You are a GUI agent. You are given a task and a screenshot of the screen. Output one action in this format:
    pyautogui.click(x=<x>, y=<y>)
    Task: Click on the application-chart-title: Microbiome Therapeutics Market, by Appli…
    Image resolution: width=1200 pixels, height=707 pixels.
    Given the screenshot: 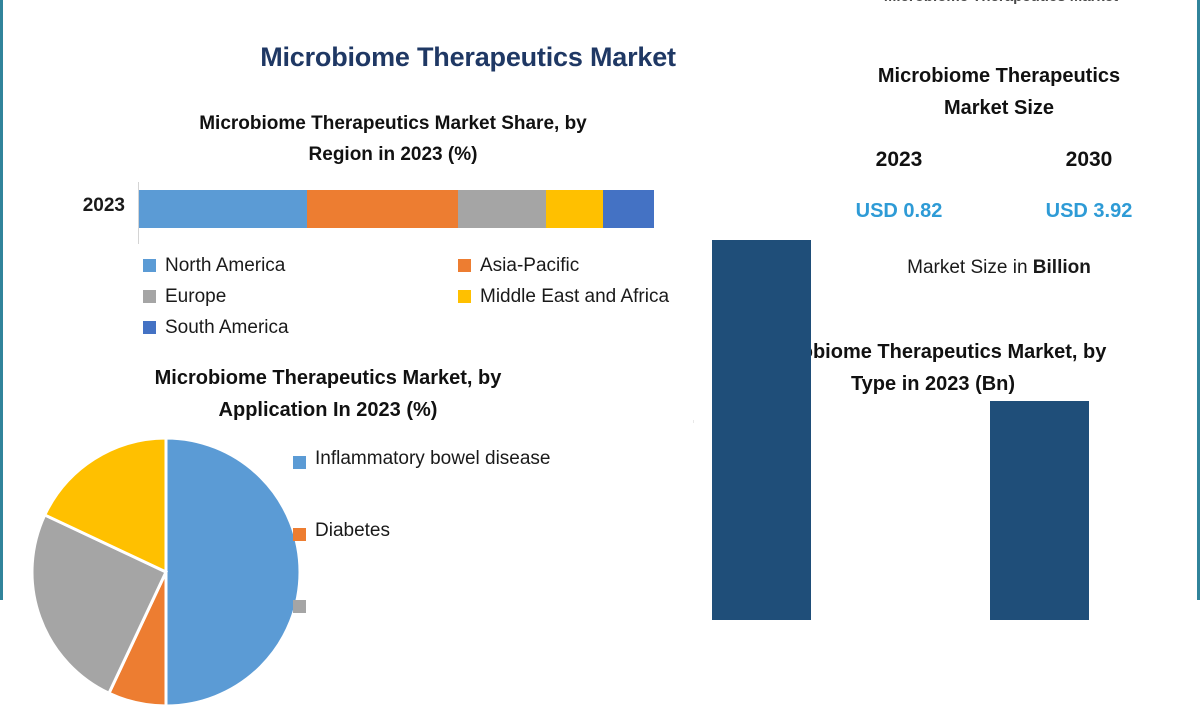 What is the action you would take?
    pyautogui.click(x=328, y=394)
    